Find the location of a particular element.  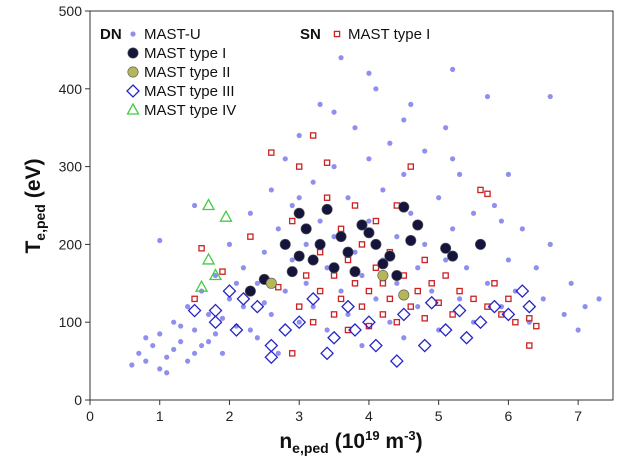

y-label-part: (eV) is located at coordinates (33, 178).